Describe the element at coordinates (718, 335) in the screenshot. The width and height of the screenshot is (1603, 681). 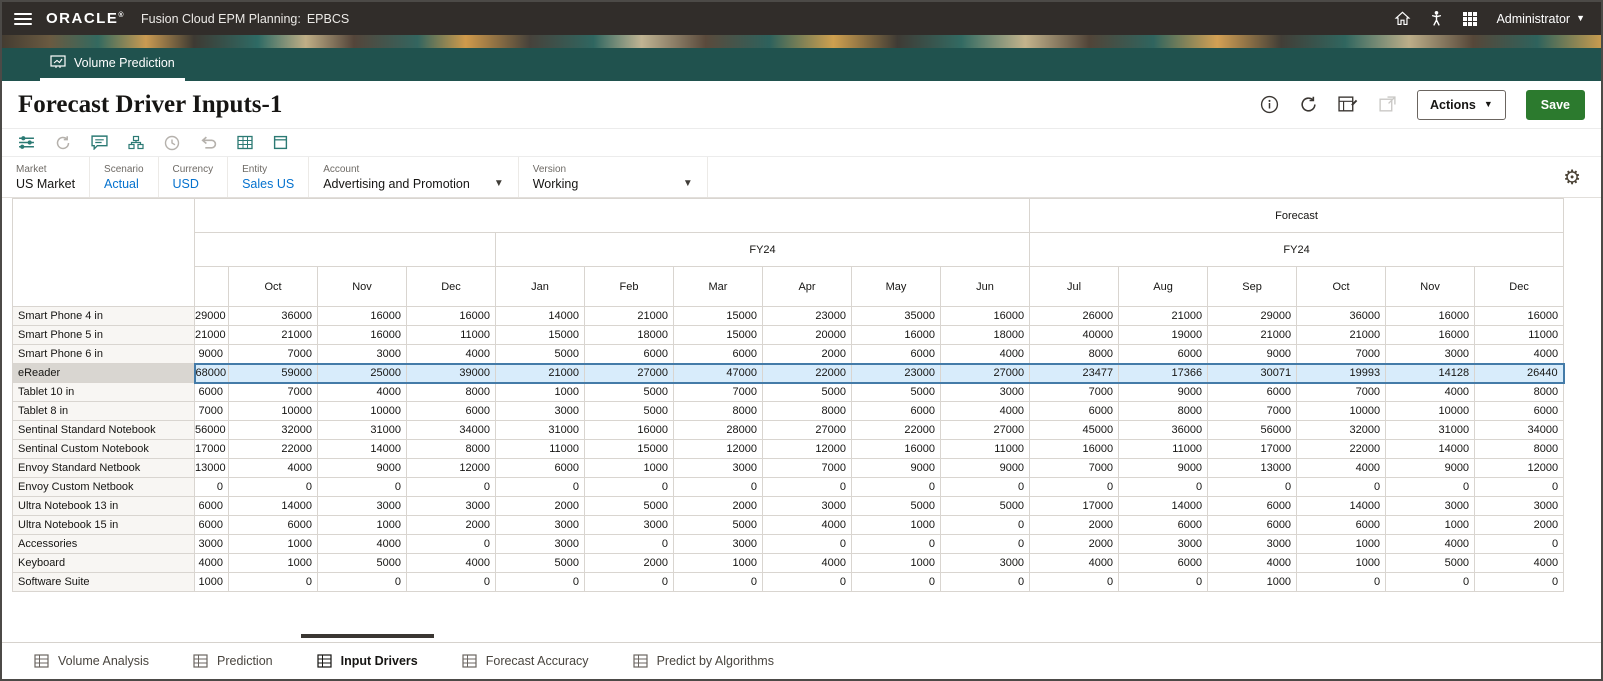
I see `data-cell: 15000` at that location.